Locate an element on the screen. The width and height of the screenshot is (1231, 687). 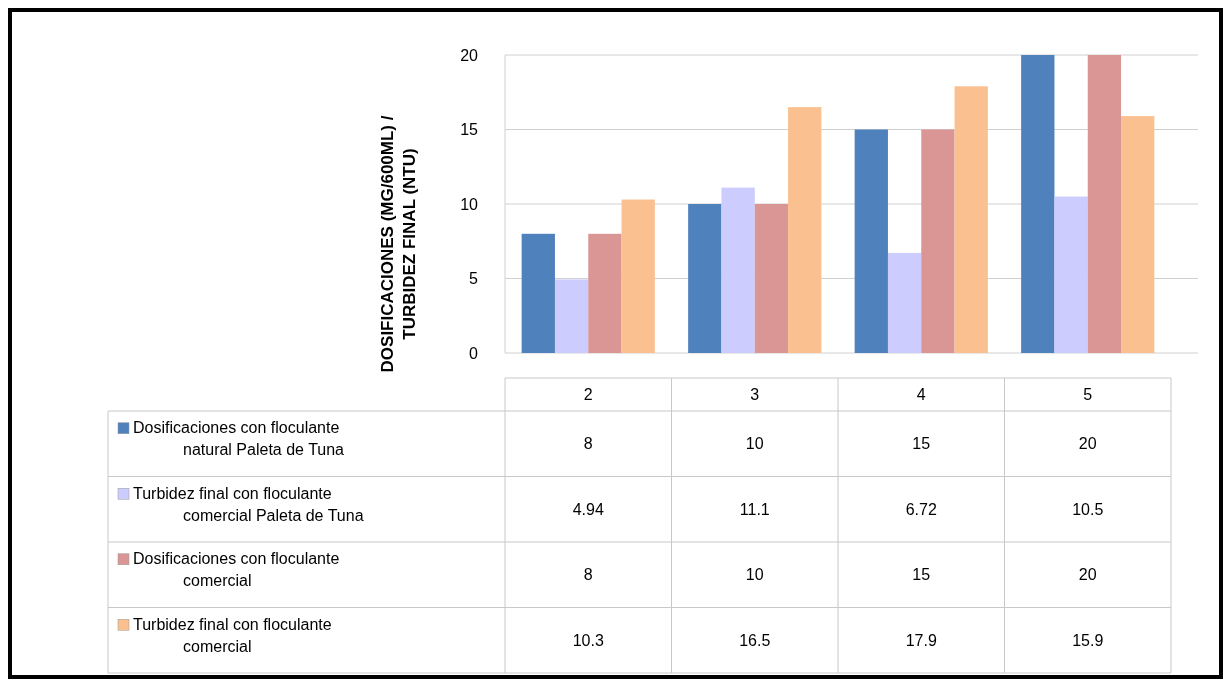
legend-label: Dosificaciones con floculante natural Paleta de Tuna is located at coordinates (239, 439).